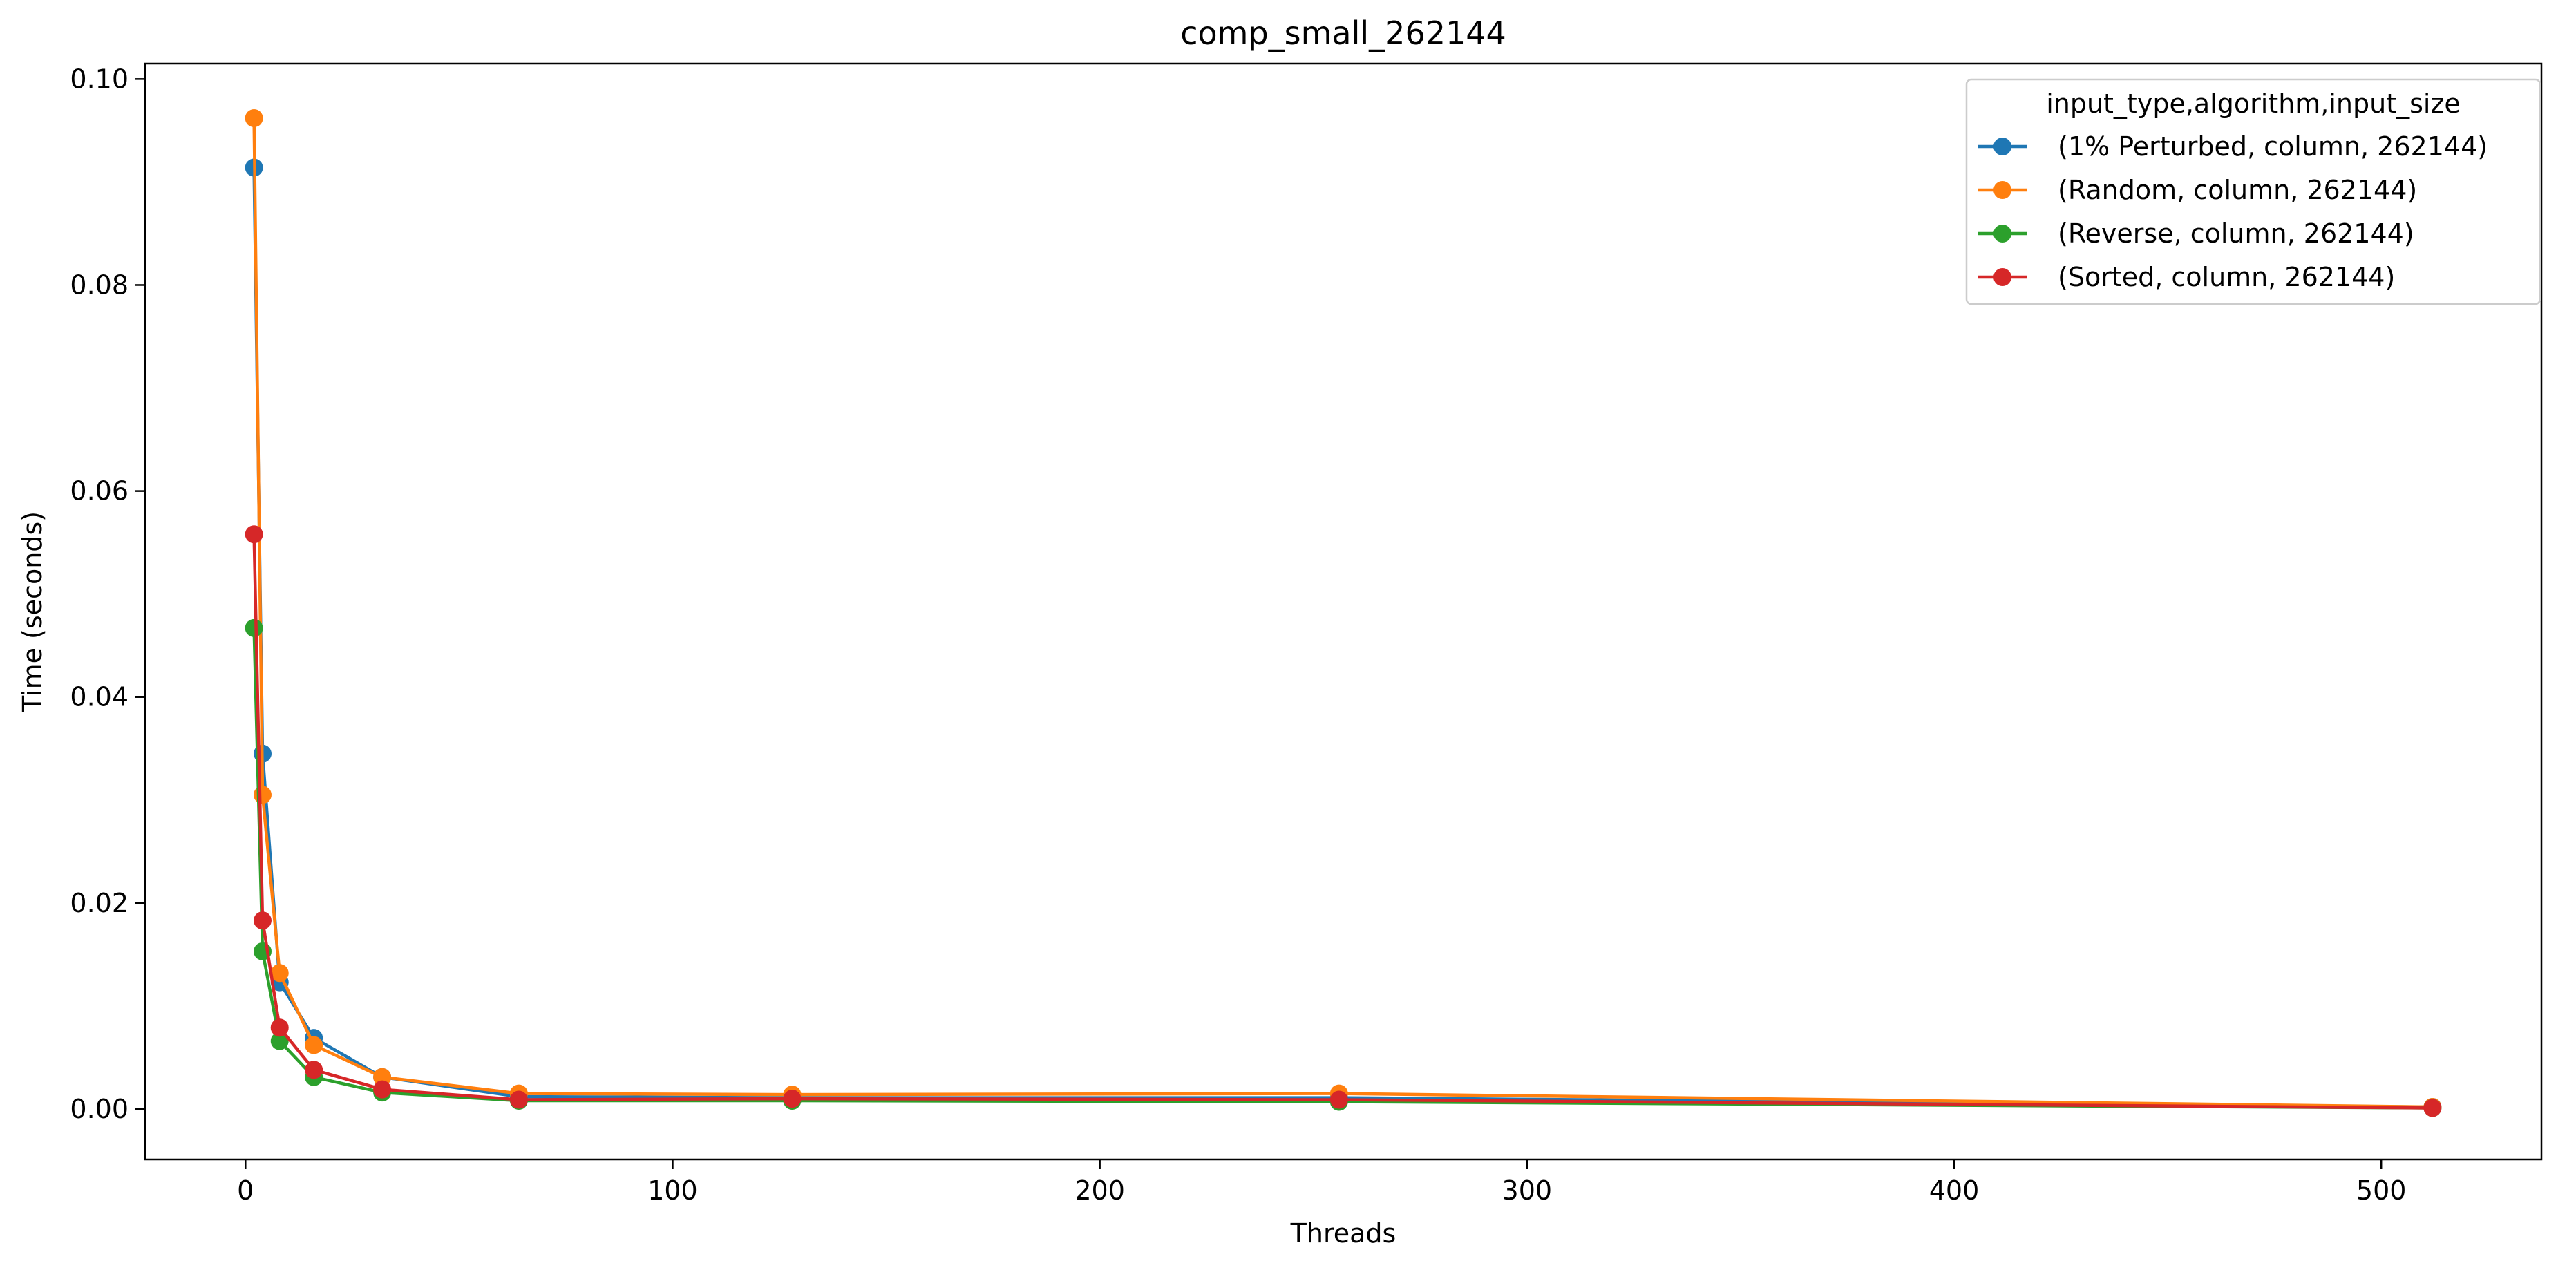 This screenshot has width=2576, height=1270. What do you see at coordinates (99, 1109) in the screenshot?
I see `y-tick-label: 0.00` at bounding box center [99, 1109].